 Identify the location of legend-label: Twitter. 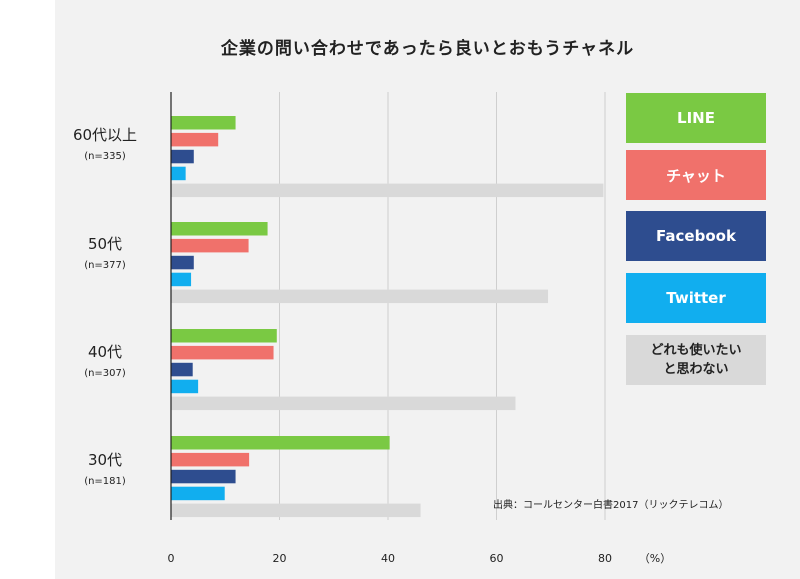
(696, 298).